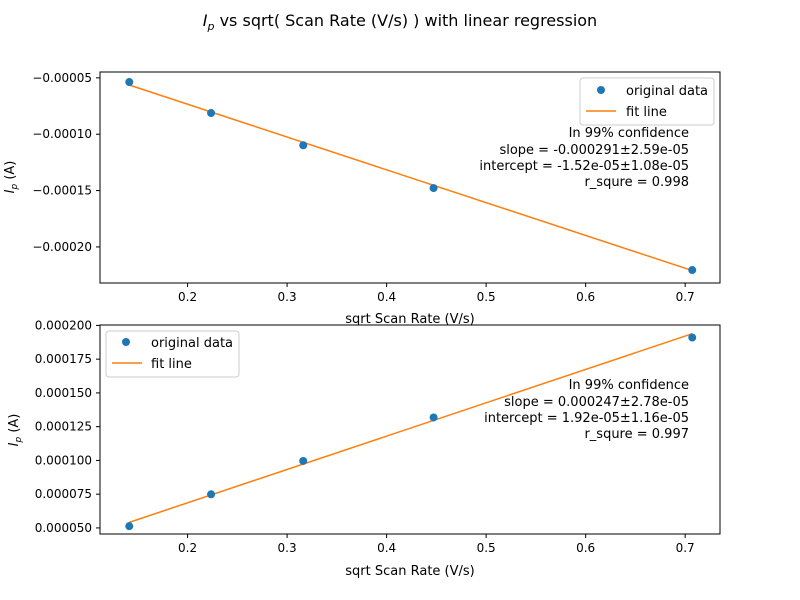 The width and height of the screenshot is (800, 600). What do you see at coordinates (629, 133) in the screenshot?
I see `top-annotation-line-1: In 99% confidence` at bounding box center [629, 133].